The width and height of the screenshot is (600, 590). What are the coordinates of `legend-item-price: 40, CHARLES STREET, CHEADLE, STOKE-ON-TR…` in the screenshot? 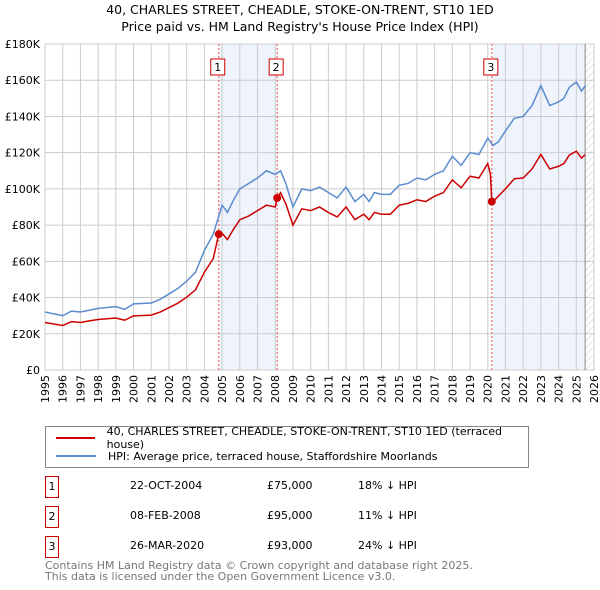 It's located at (292, 438).